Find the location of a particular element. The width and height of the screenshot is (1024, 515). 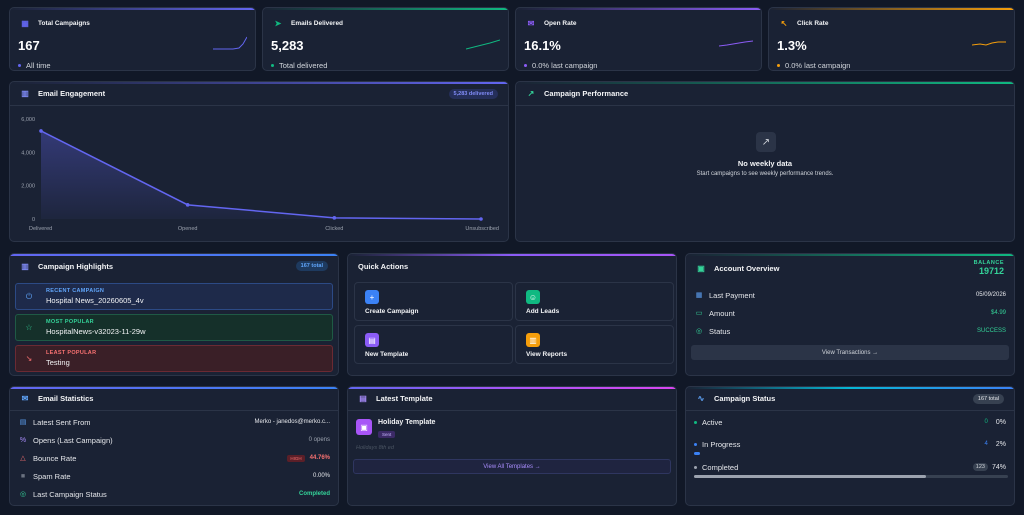

status-icon: ◎ is located at coordinates (23, 494).